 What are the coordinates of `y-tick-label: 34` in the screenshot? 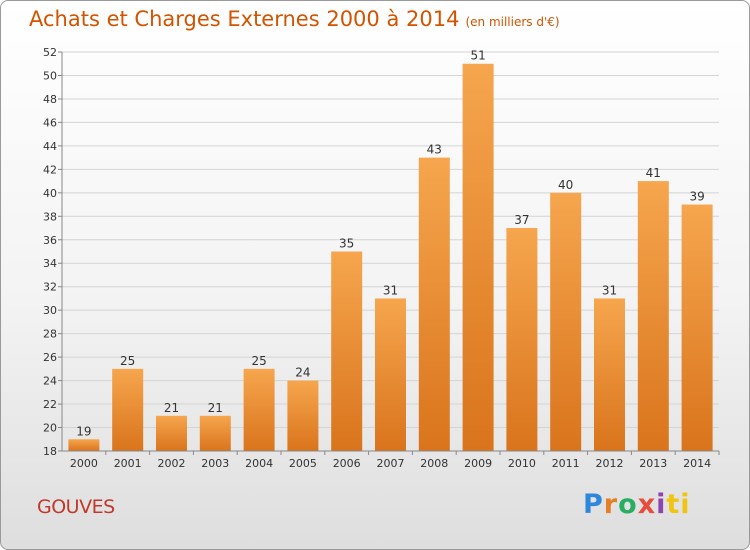 It's located at (50, 263).